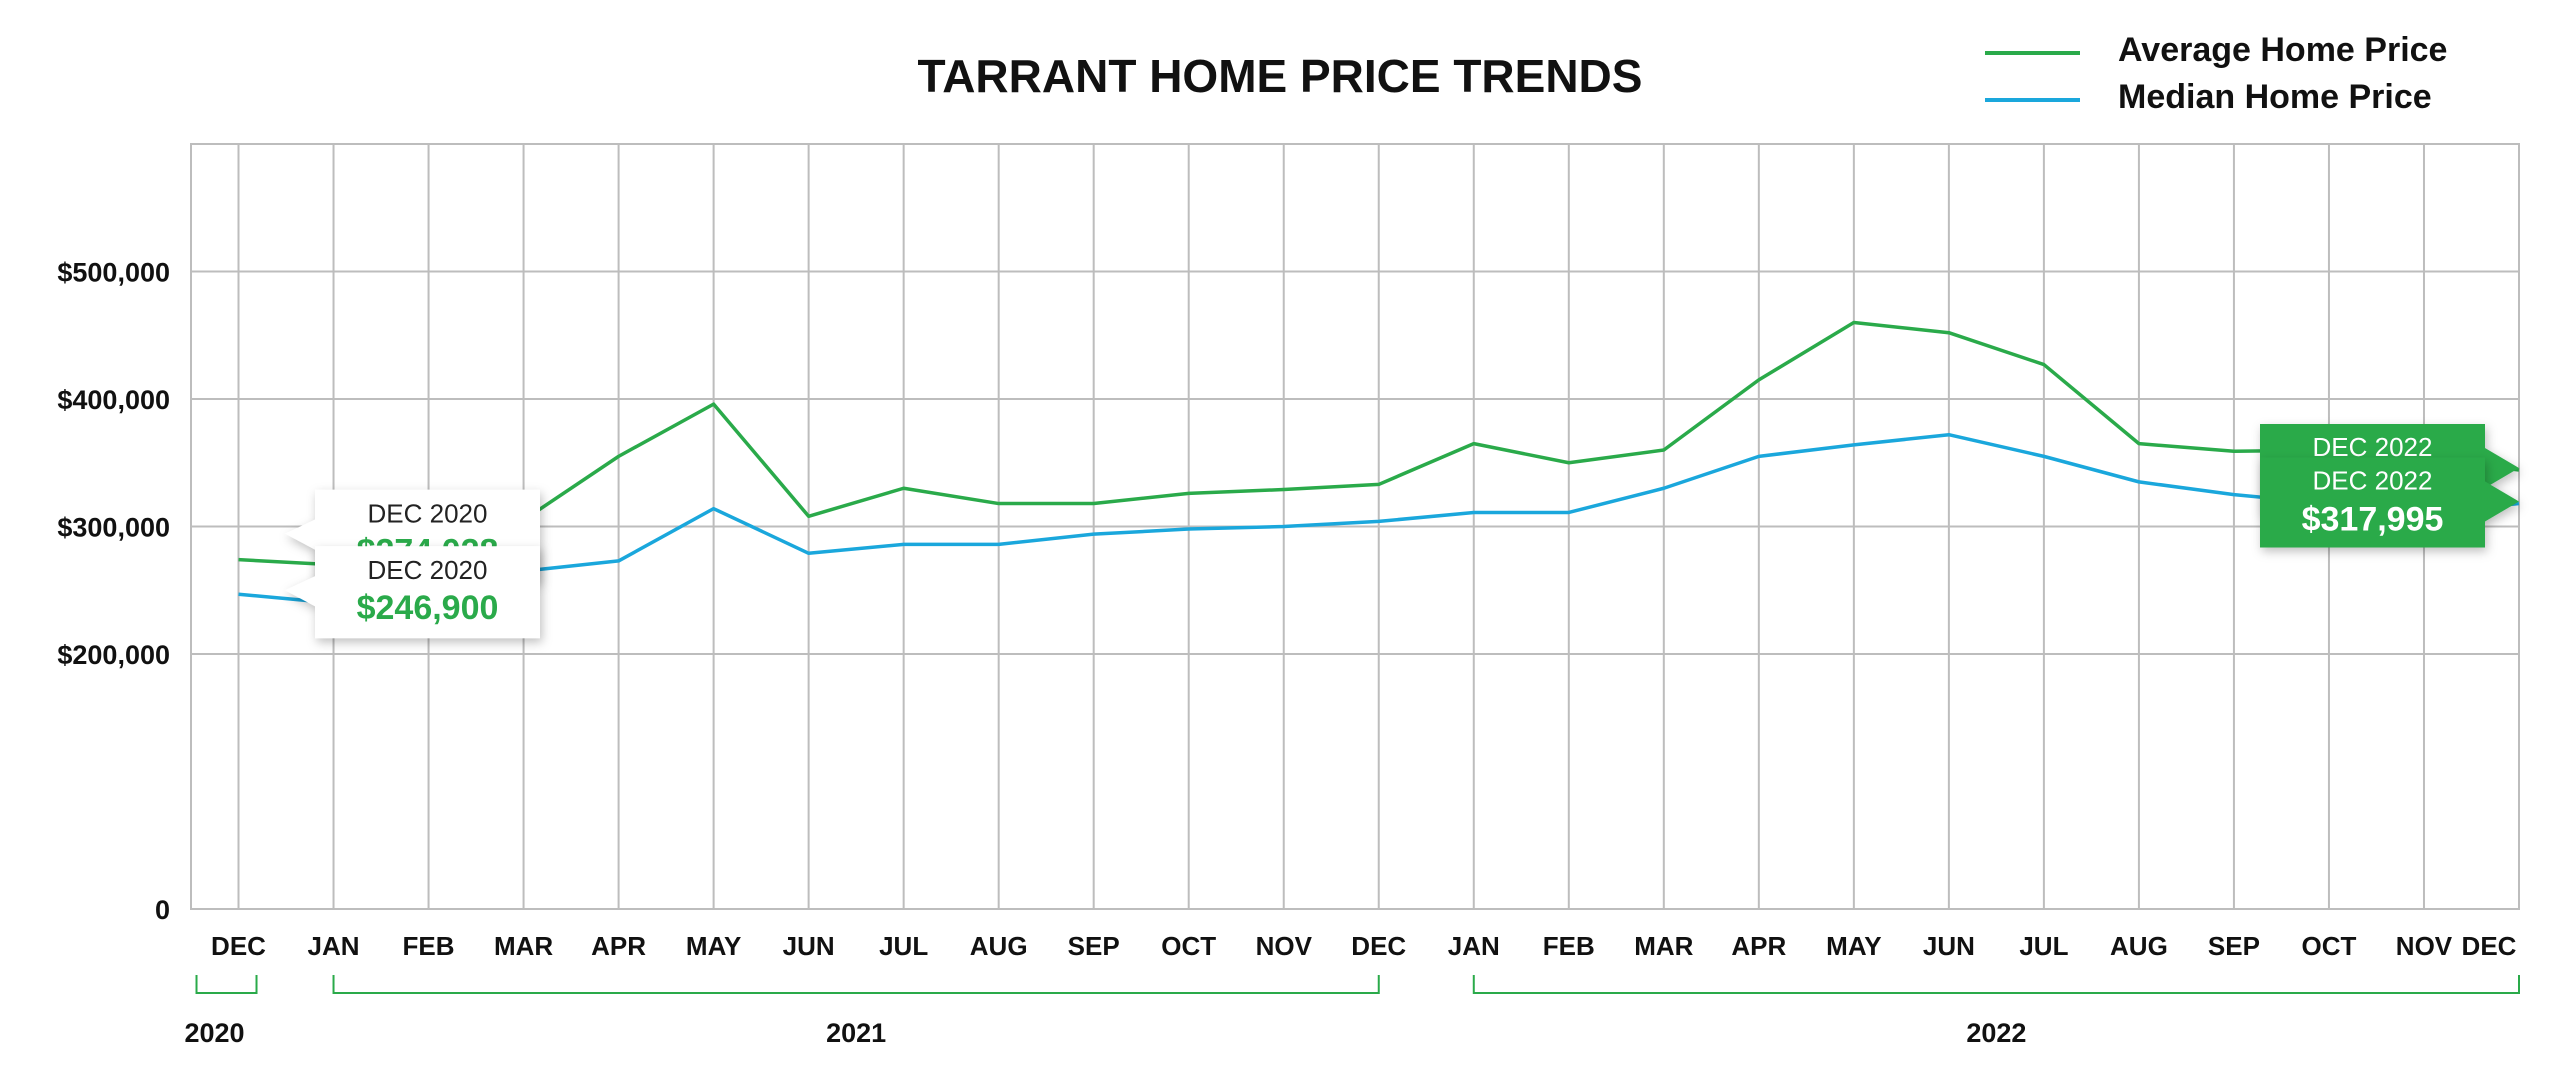 This screenshot has width=2560, height=1067. I want to click on callout-tag, so click(2389, 502).